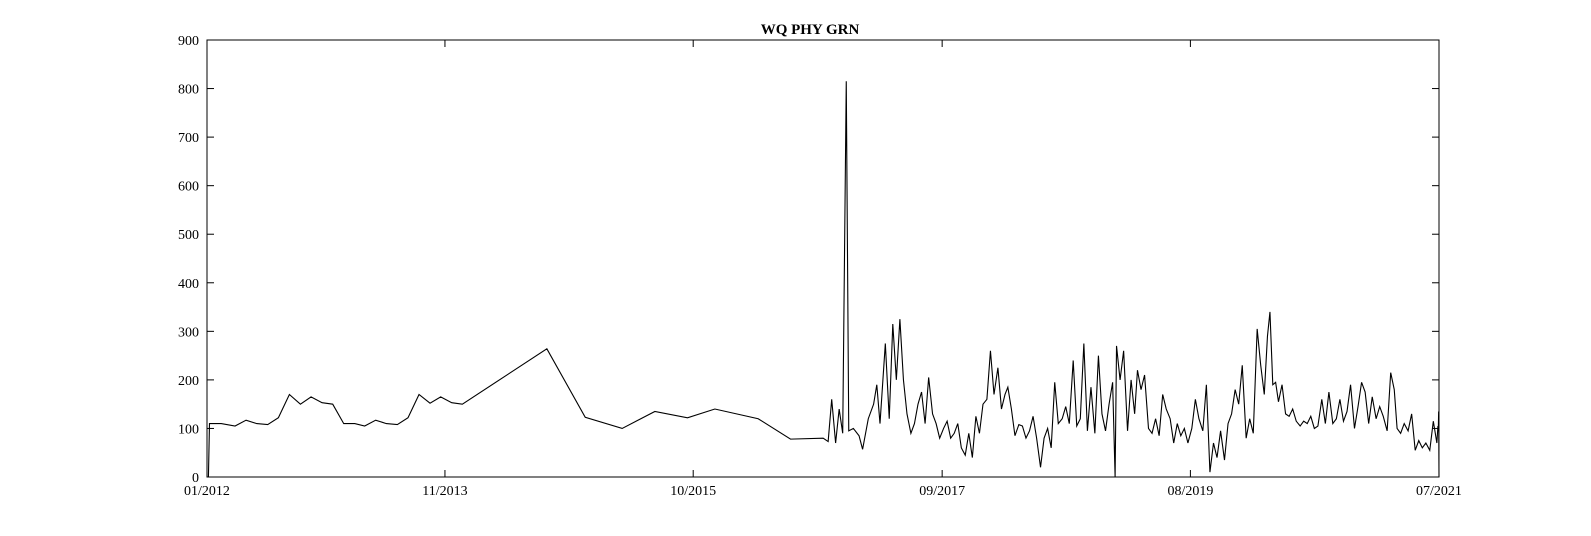 This screenshot has width=1591, height=536. Describe the element at coordinates (188, 381) in the screenshot. I see `y-tick-label: 200` at that location.